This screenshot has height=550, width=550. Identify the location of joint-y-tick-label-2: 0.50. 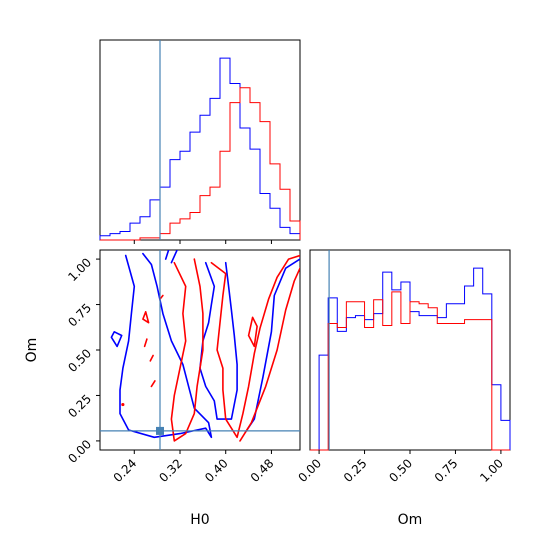
(79, 360).